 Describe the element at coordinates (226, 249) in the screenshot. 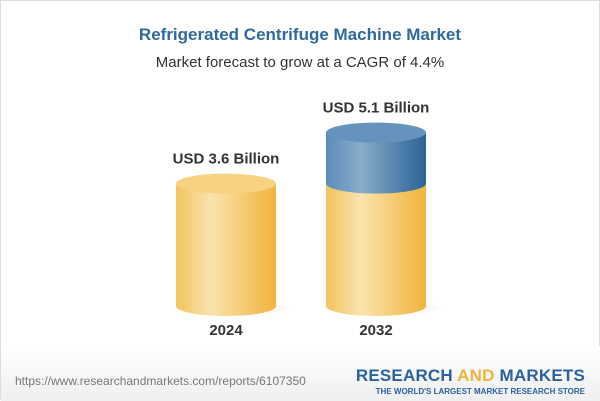

I see `bar-2024-base` at that location.